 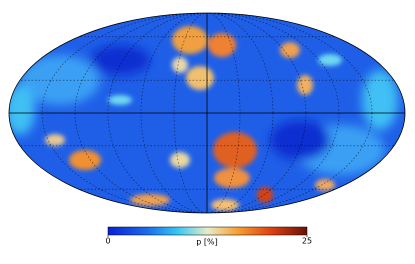 What do you see at coordinates (207, 231) in the screenshot?
I see `colorbar` at bounding box center [207, 231].